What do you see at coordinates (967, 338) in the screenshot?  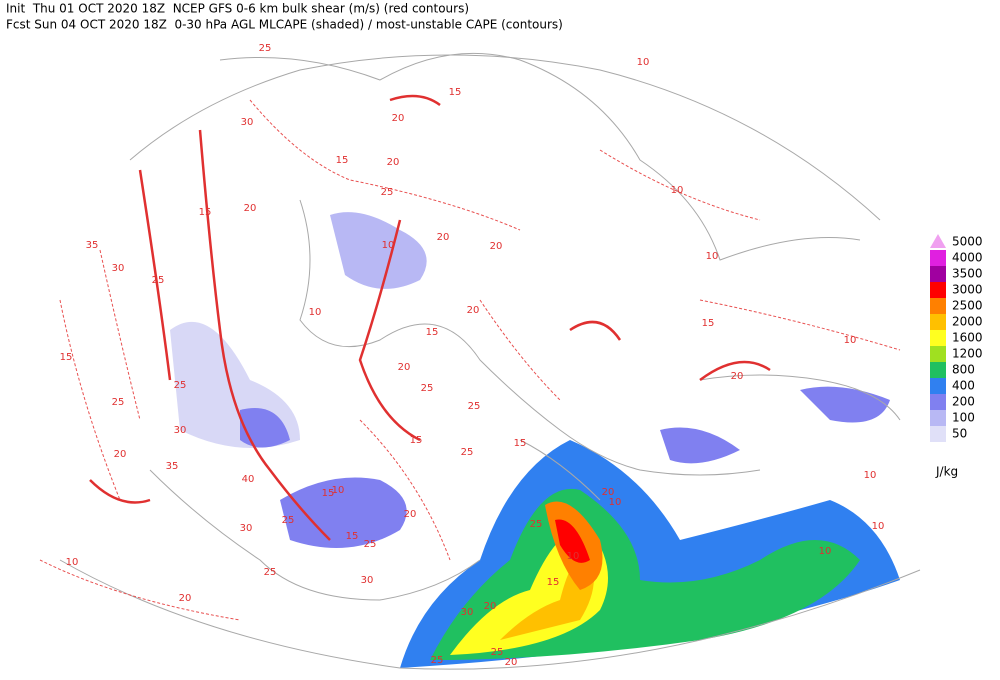 I see `legend-label: 1600` at bounding box center [967, 338].